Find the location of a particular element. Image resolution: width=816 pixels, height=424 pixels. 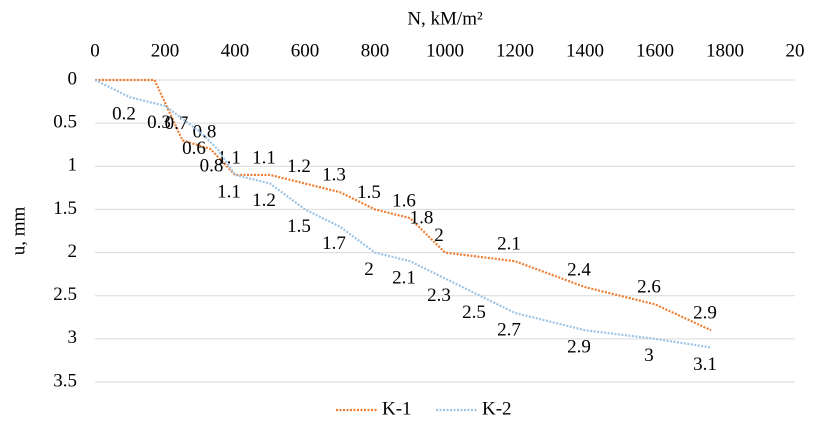

y-tick-label: 0.5 is located at coordinates (65, 122).